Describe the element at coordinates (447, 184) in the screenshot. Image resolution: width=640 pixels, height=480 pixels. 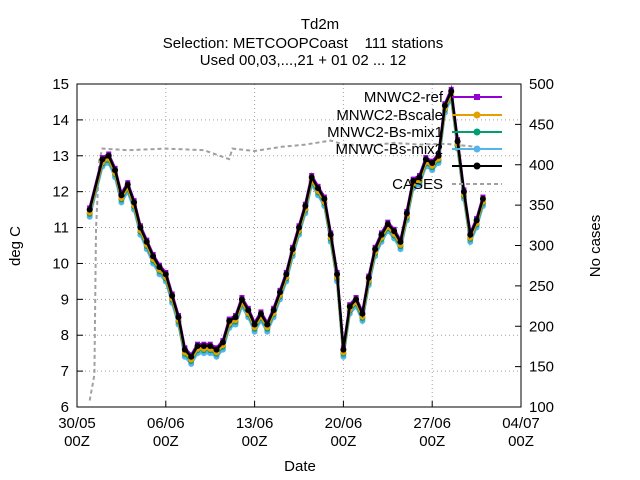
I see `legend-entry: CASES` at that location.